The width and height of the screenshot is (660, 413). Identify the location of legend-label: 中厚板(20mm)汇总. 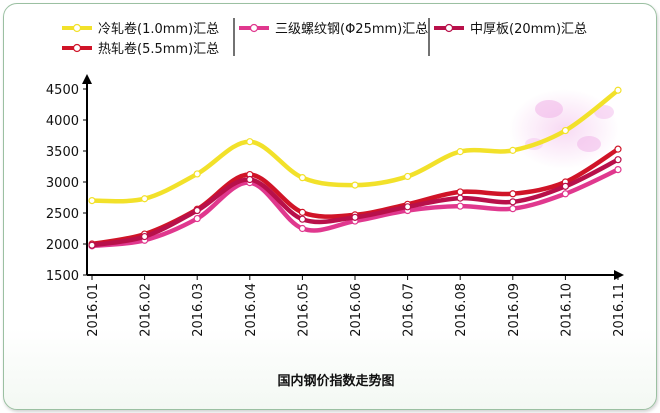
(528, 29).